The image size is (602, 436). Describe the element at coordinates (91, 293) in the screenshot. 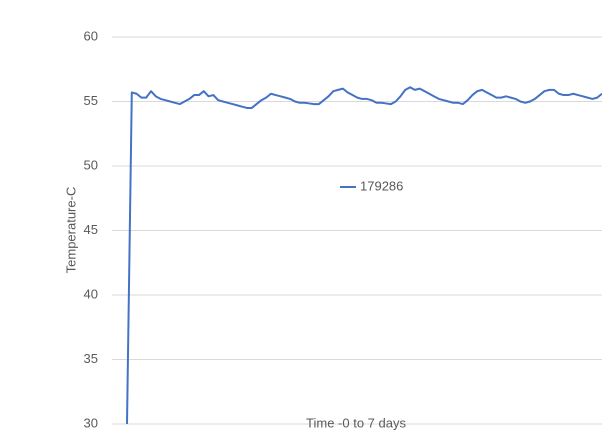

I see `y-tick-label: 40` at that location.